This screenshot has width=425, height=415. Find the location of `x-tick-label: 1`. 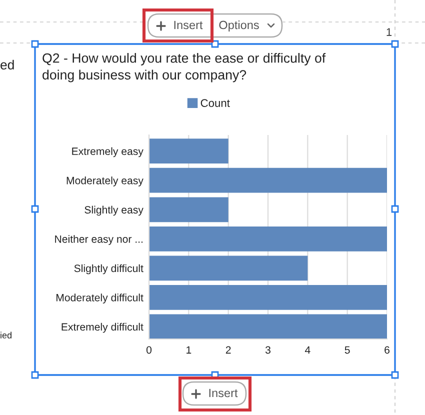

x-tick-label: 1 is located at coordinates (189, 350).